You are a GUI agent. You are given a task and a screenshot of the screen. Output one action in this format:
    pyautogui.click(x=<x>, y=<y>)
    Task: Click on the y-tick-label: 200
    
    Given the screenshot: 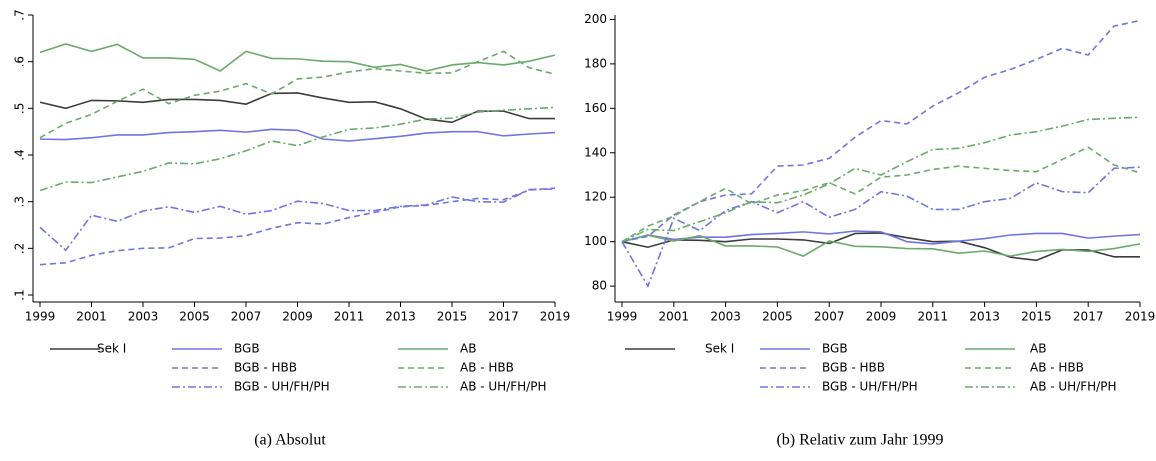 What is the action you would take?
    pyautogui.click(x=595, y=19)
    